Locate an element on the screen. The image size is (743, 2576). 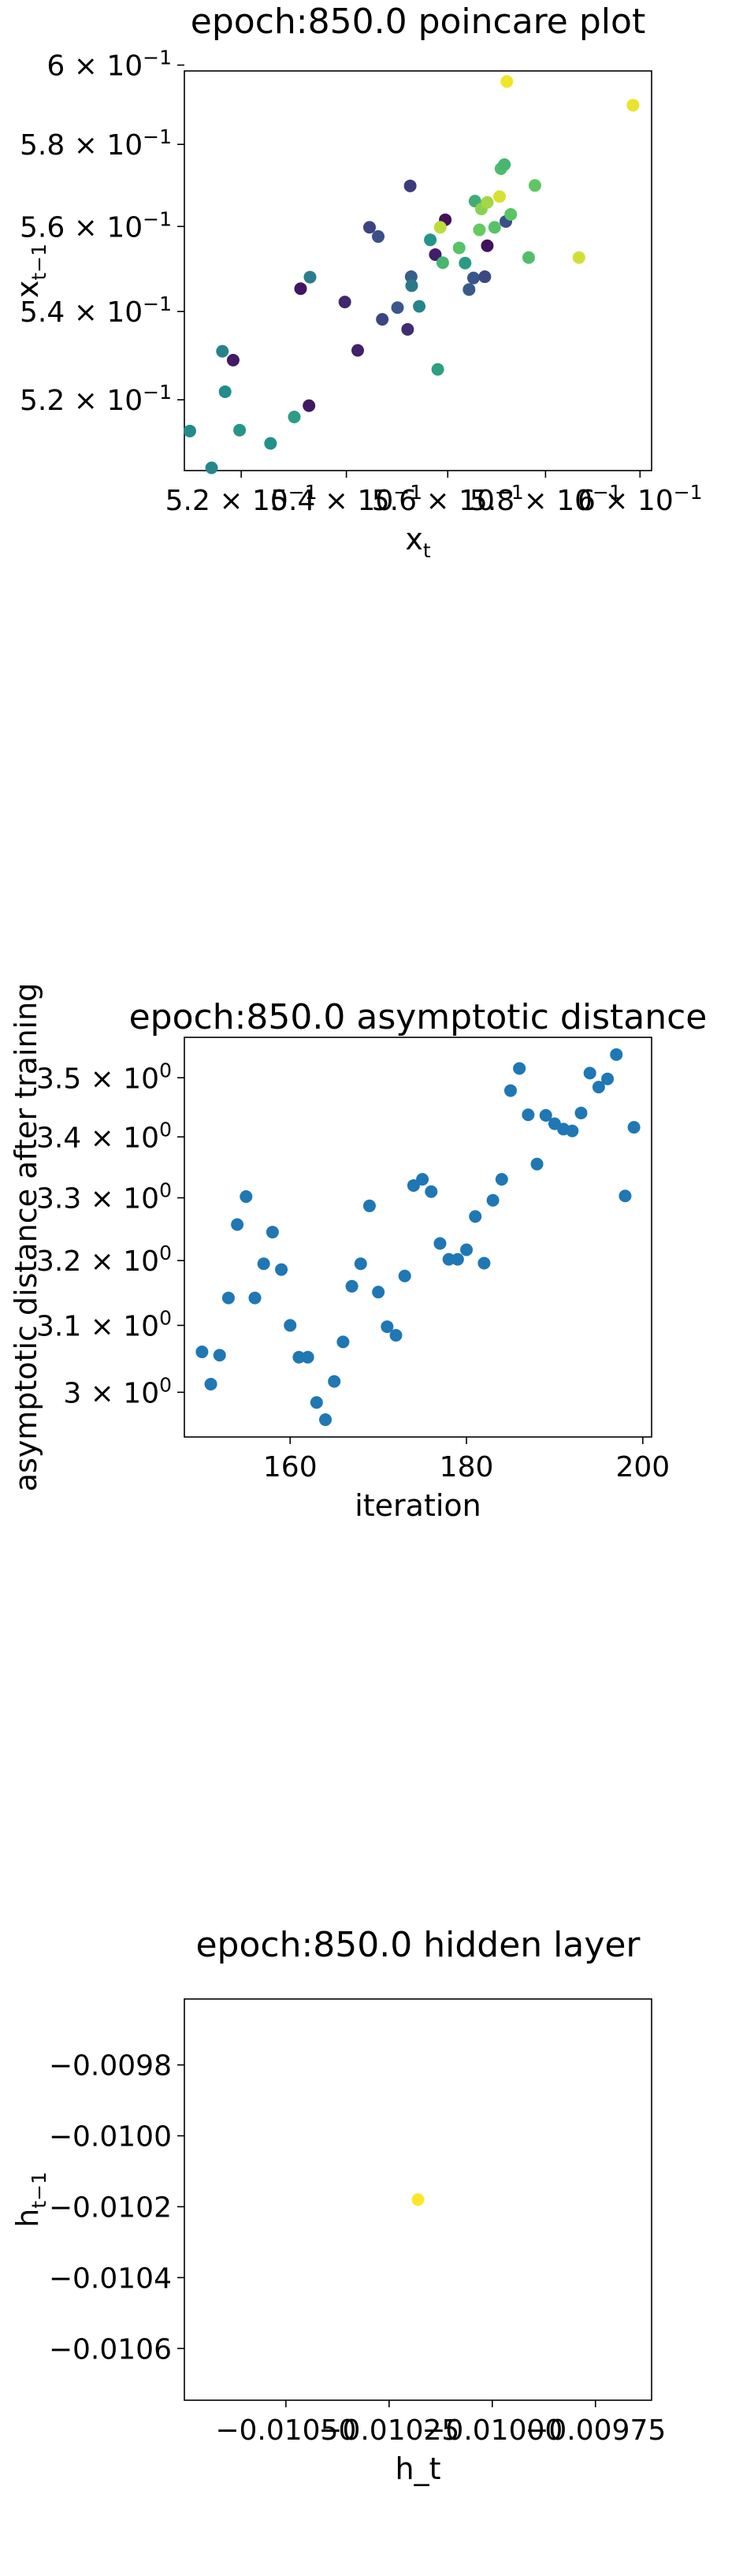
y-tick-label: 3 × 100 is located at coordinates (117, 1391).